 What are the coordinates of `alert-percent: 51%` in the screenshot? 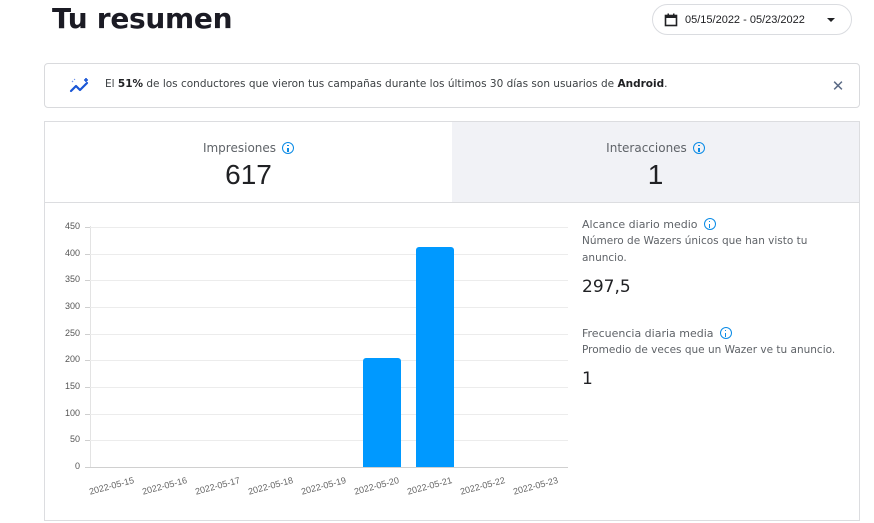 It's located at (130, 84).